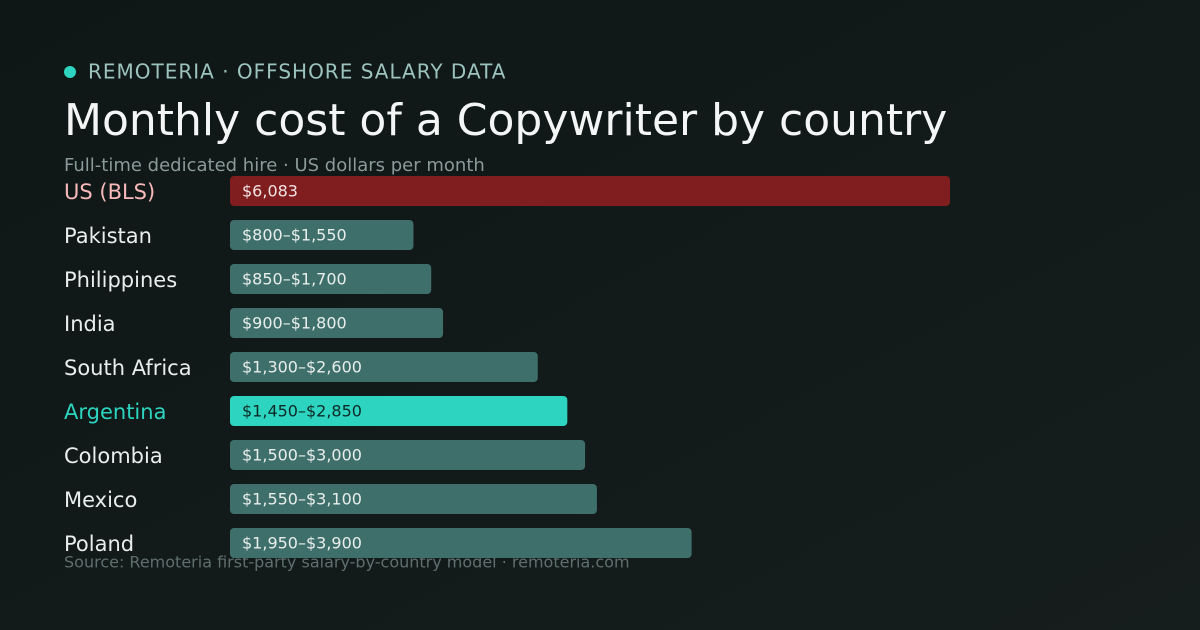  Describe the element at coordinates (294, 235) in the screenshot. I see `value-label: $800–$1,550` at that location.